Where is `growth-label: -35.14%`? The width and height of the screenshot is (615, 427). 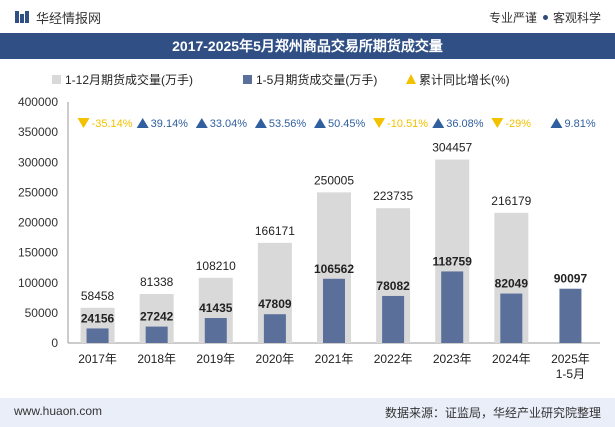 growth-label: -35.14% is located at coordinates (112, 124).